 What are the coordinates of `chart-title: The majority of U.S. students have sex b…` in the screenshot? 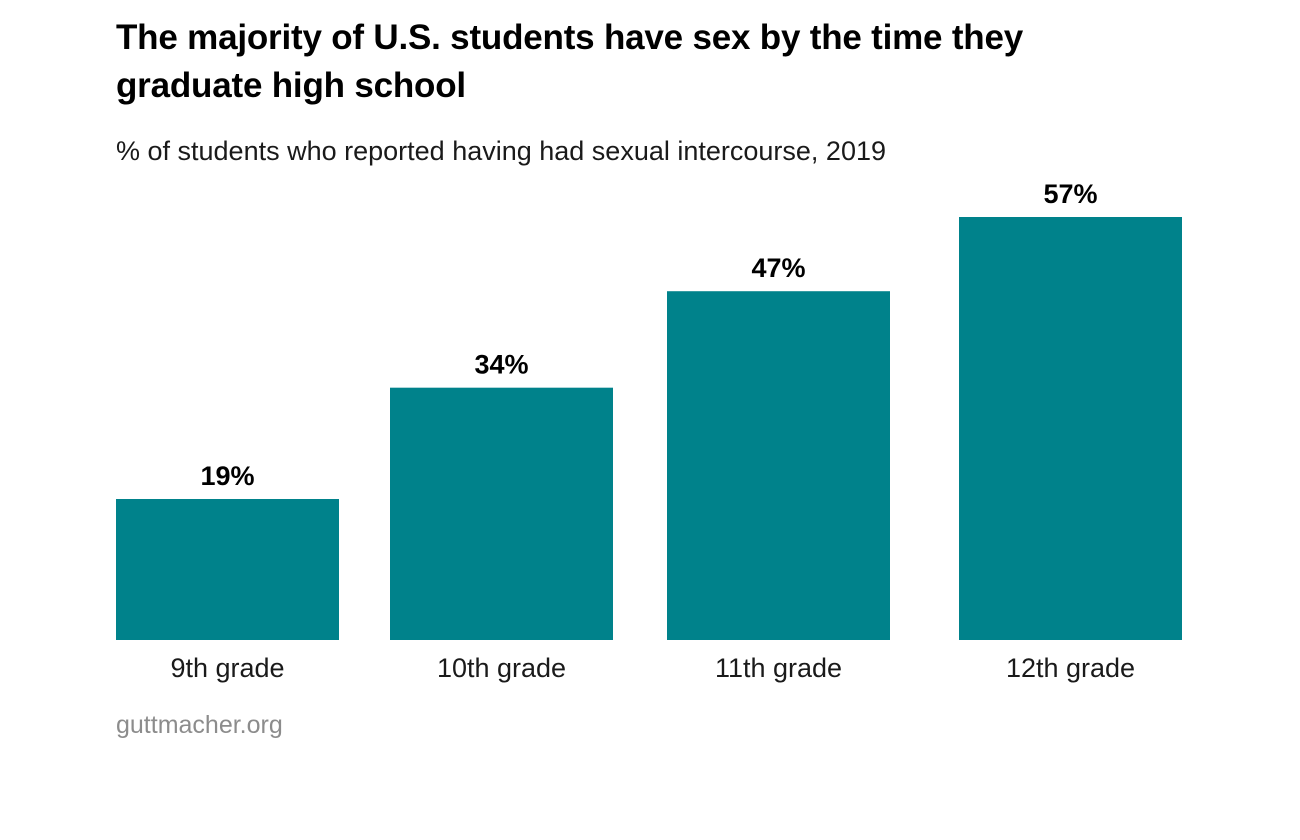 It's located at (570, 61).